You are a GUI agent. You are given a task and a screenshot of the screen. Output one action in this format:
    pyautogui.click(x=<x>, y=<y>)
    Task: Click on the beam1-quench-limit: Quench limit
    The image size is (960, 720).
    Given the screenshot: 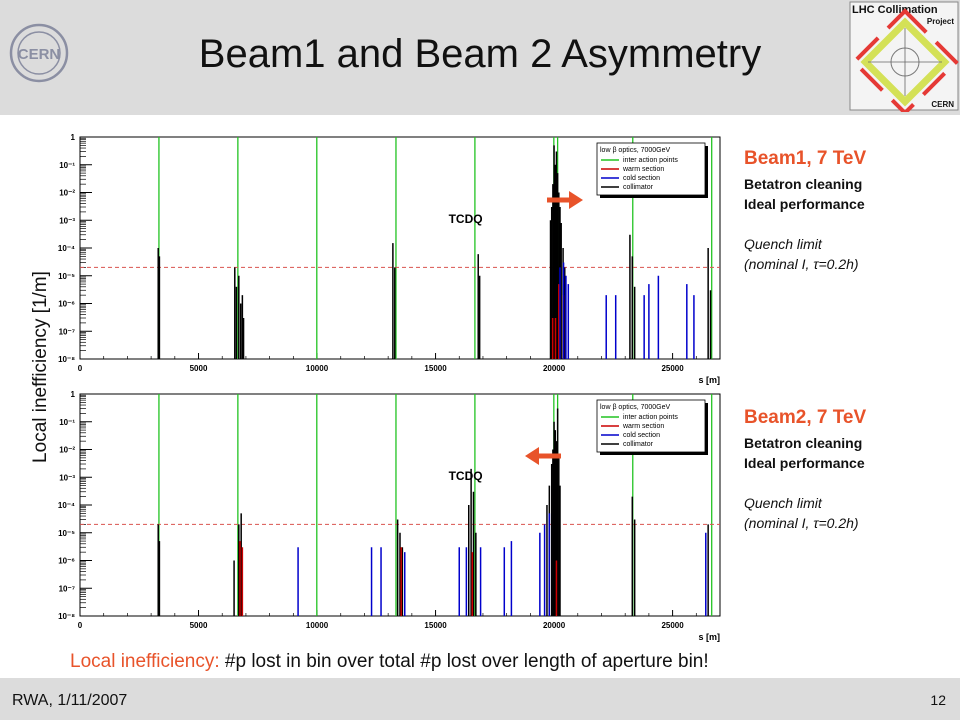 What is the action you would take?
    pyautogui.click(x=783, y=244)
    